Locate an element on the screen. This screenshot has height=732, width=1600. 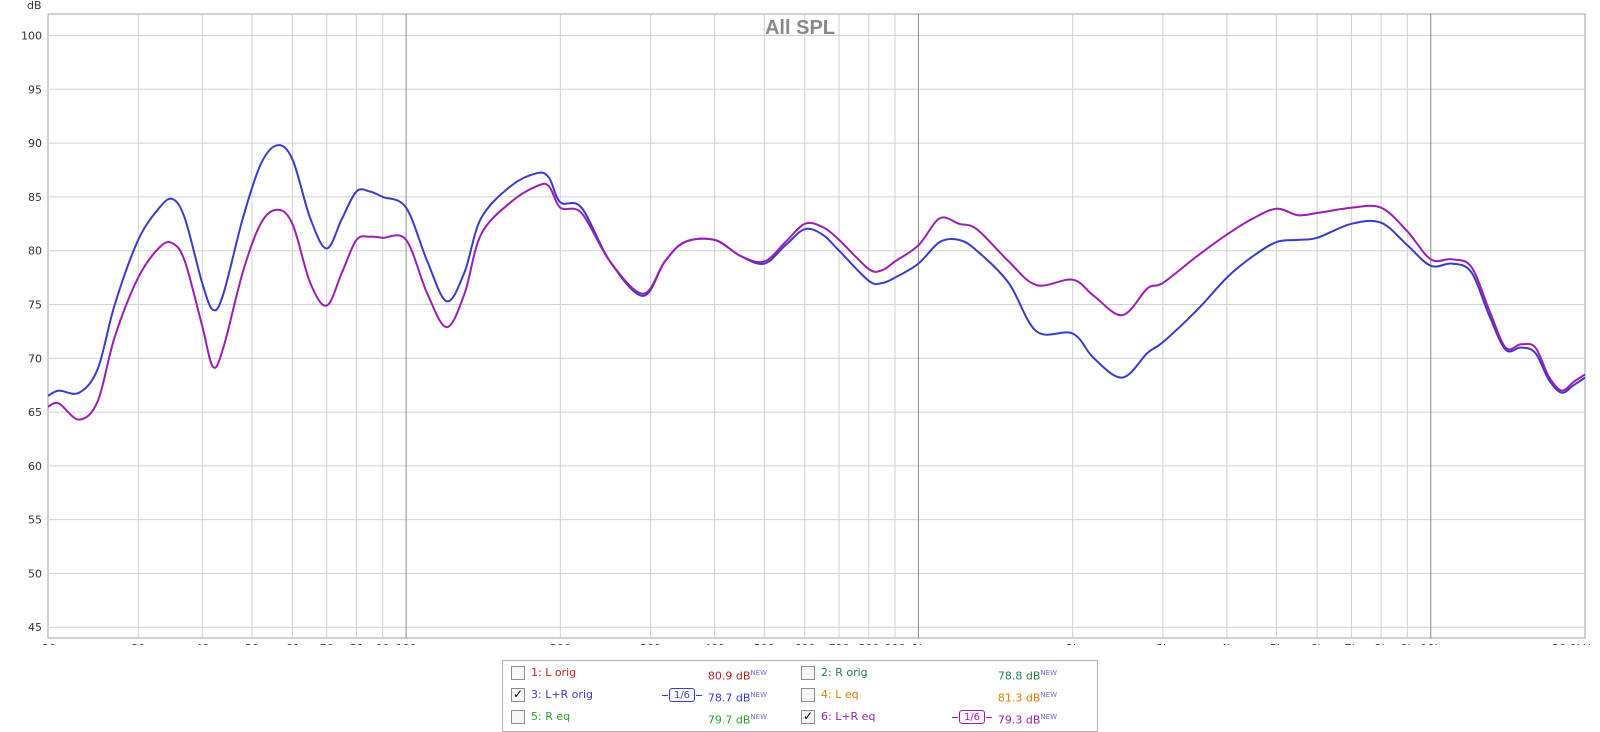
legend-label-l-orig: 1: L orig is located at coordinates (554, 672).